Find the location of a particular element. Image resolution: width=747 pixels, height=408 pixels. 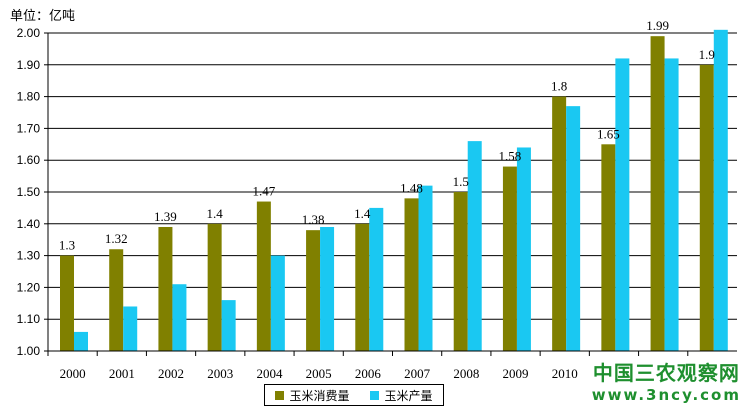

legend-swatch-production is located at coordinates (375, 395).